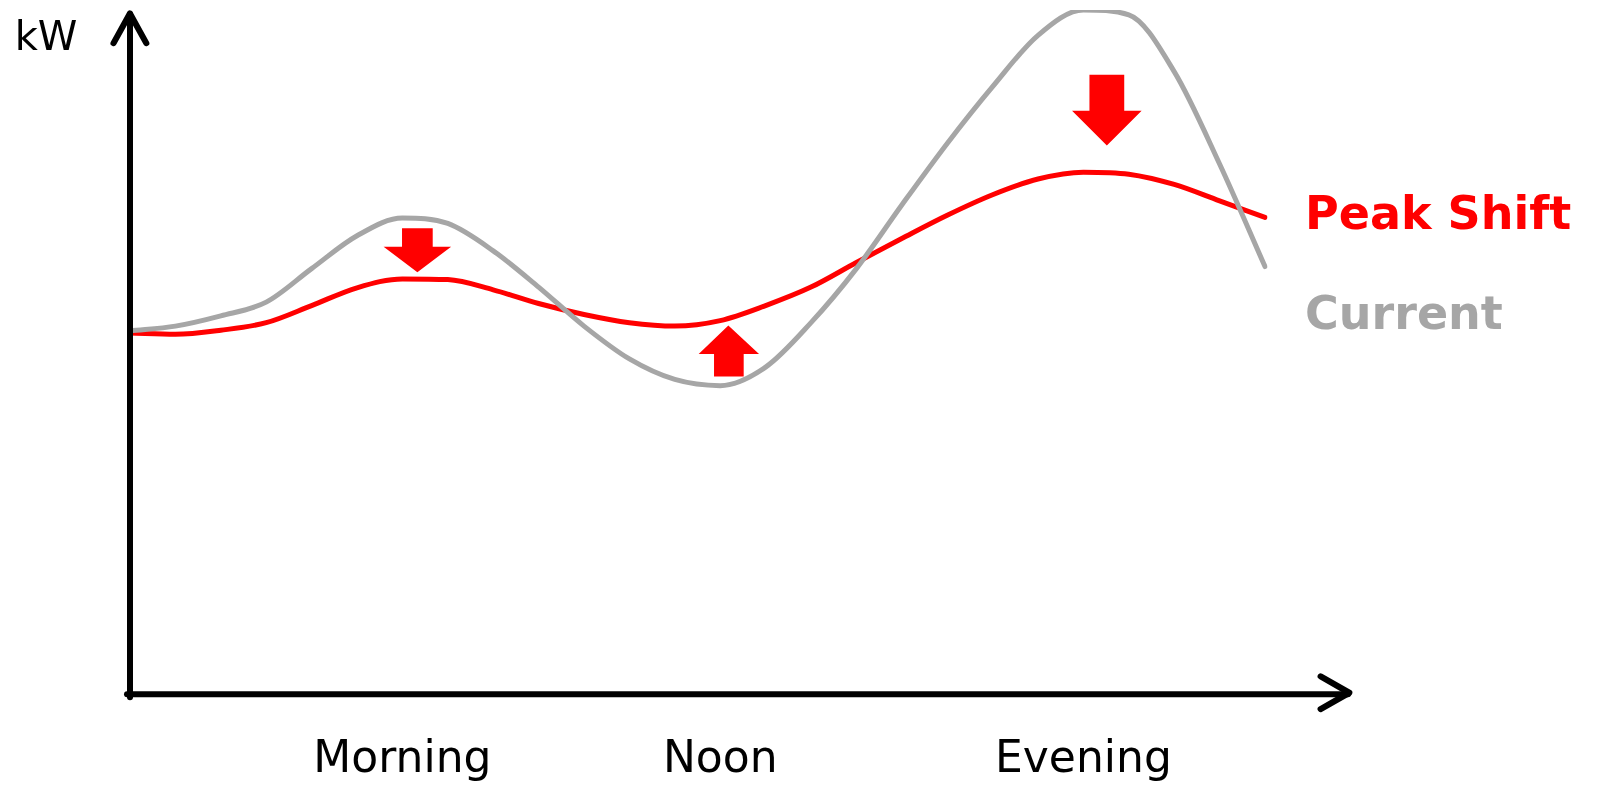  I want to click on x-tick-label: Evening, so click(1083, 757).